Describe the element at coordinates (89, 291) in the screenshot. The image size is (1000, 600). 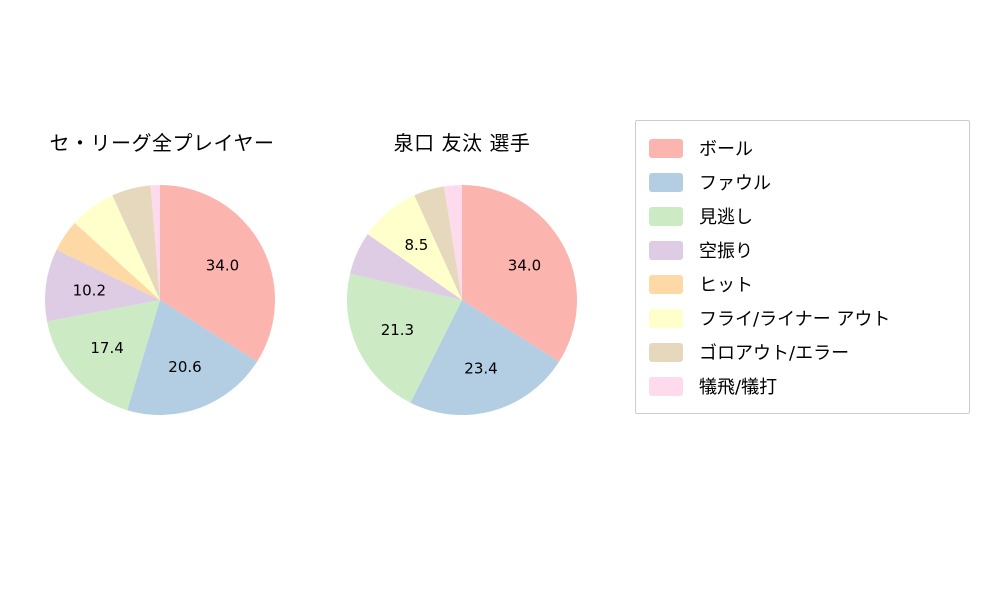
I see `pie-value-label: 10.2` at that location.